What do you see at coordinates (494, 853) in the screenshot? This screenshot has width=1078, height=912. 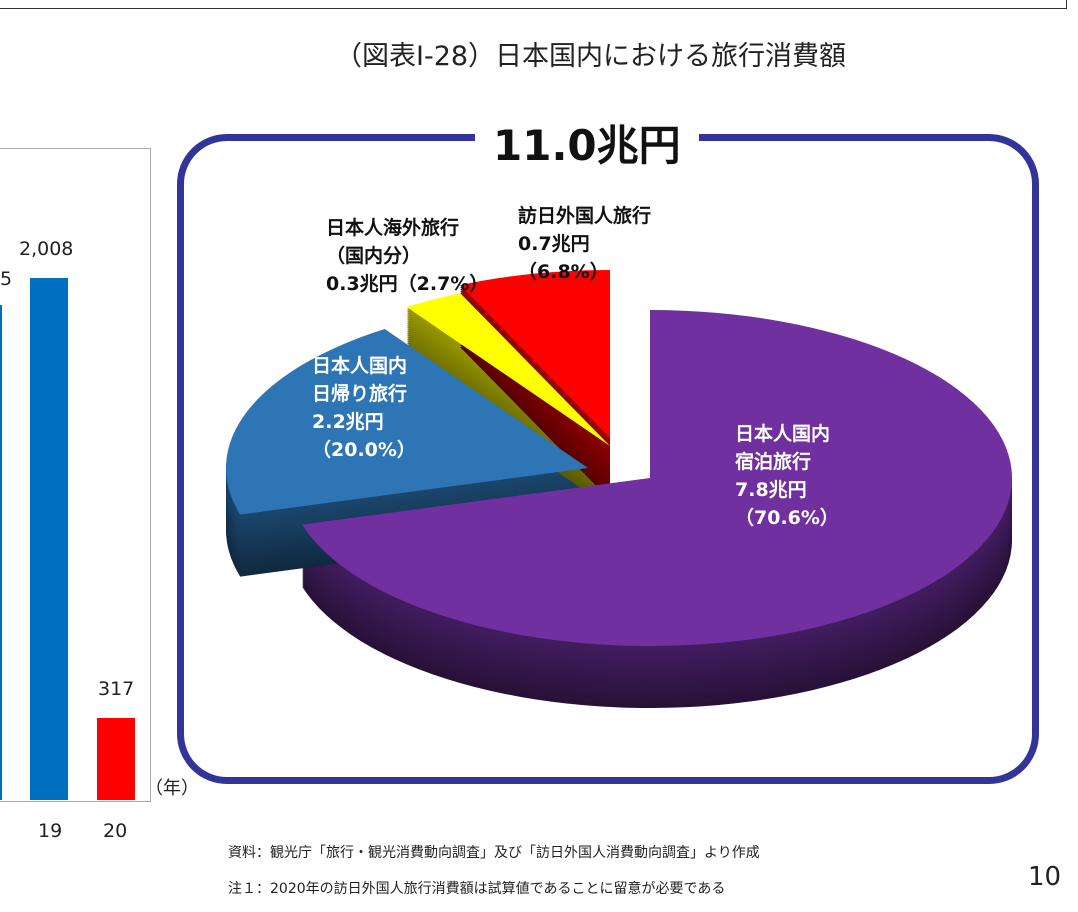 I see `source-note: 資料：観光庁「旅行・観光消費動向調査」及び「訪日外国人消費動向調査」より作成` at bounding box center [494, 853].